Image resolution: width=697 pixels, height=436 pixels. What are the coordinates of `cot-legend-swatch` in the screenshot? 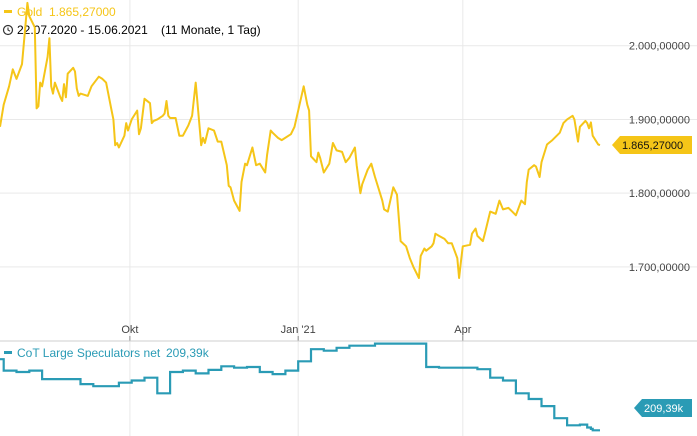 It's located at (8, 352).